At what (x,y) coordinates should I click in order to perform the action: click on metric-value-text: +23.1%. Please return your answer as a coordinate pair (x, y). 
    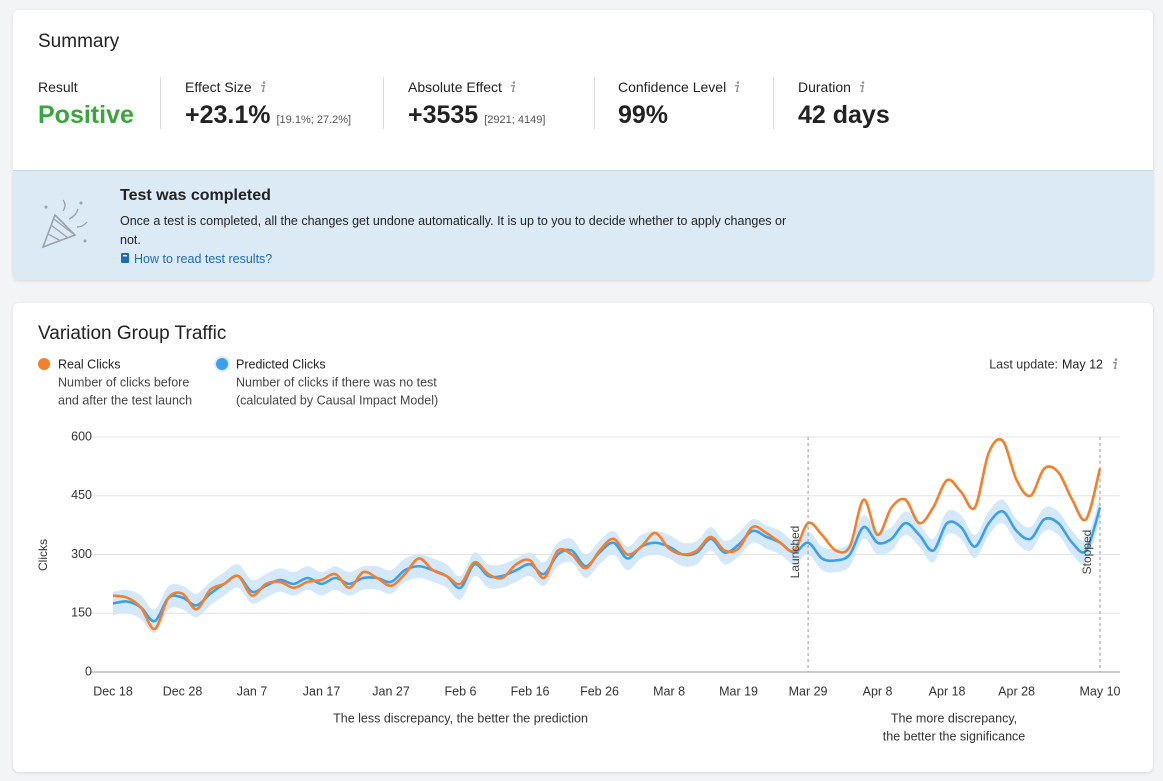
    Looking at the image, I should click on (228, 115).